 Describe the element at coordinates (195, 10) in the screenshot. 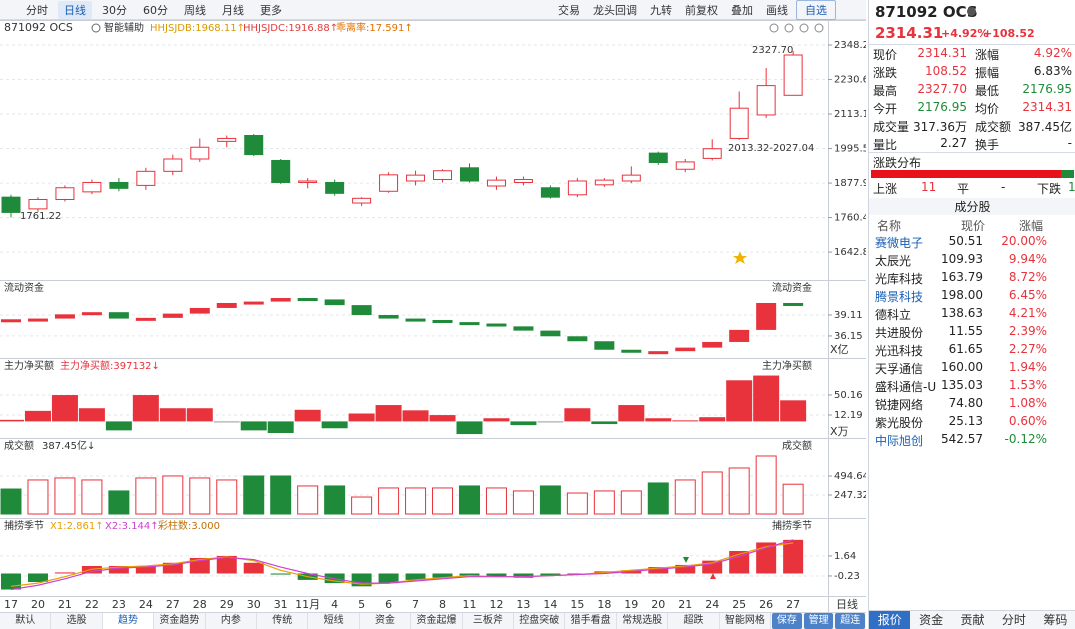

I see `period-tab: 周线` at that location.